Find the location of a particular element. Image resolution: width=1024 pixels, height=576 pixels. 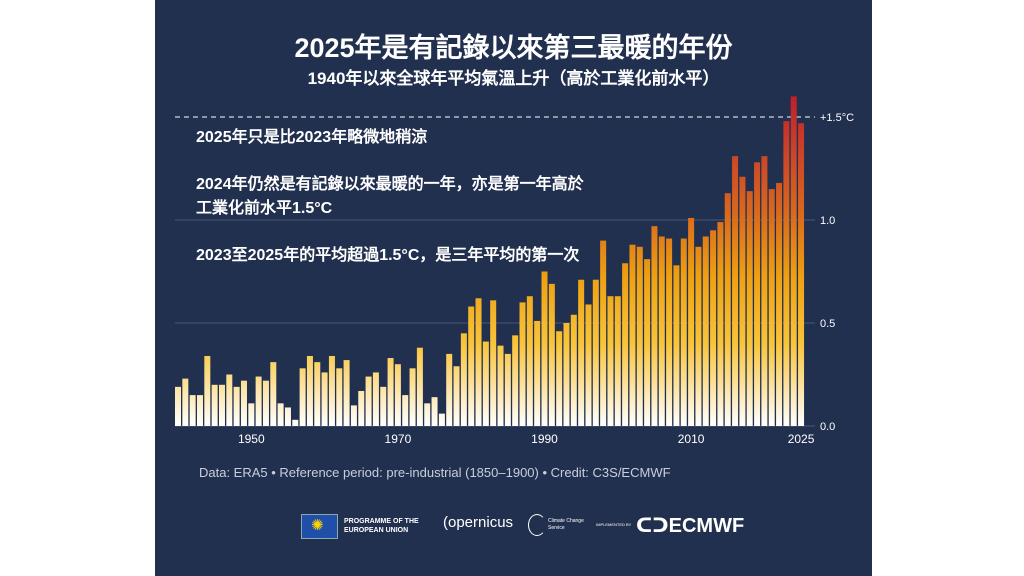

bar-1978 is located at coordinates (456, 396).